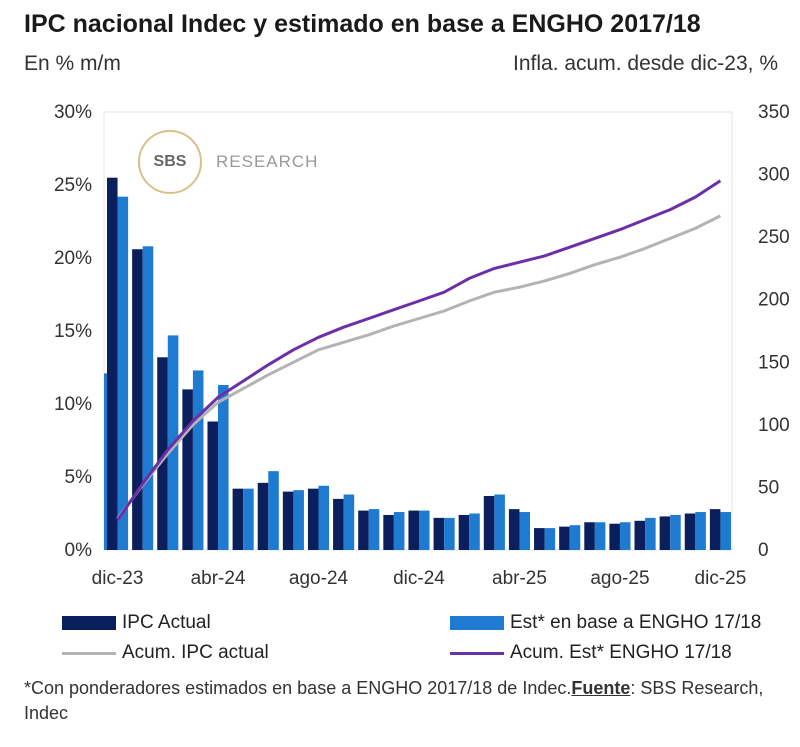 This screenshot has width=800, height=747. What do you see at coordinates (477, 623) in the screenshot?
I see `legend-swatch-est-engho` at bounding box center [477, 623].